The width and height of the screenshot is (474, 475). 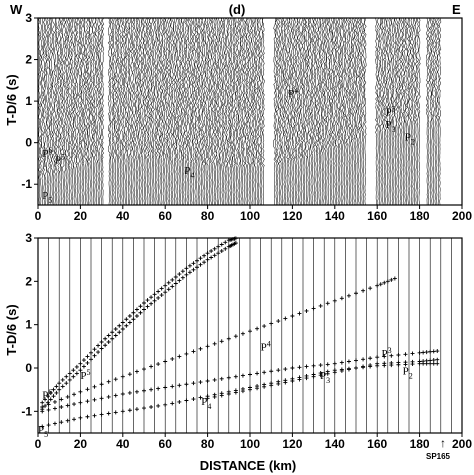 I want to click on x-tick-label: 60, so click(x=166, y=444).